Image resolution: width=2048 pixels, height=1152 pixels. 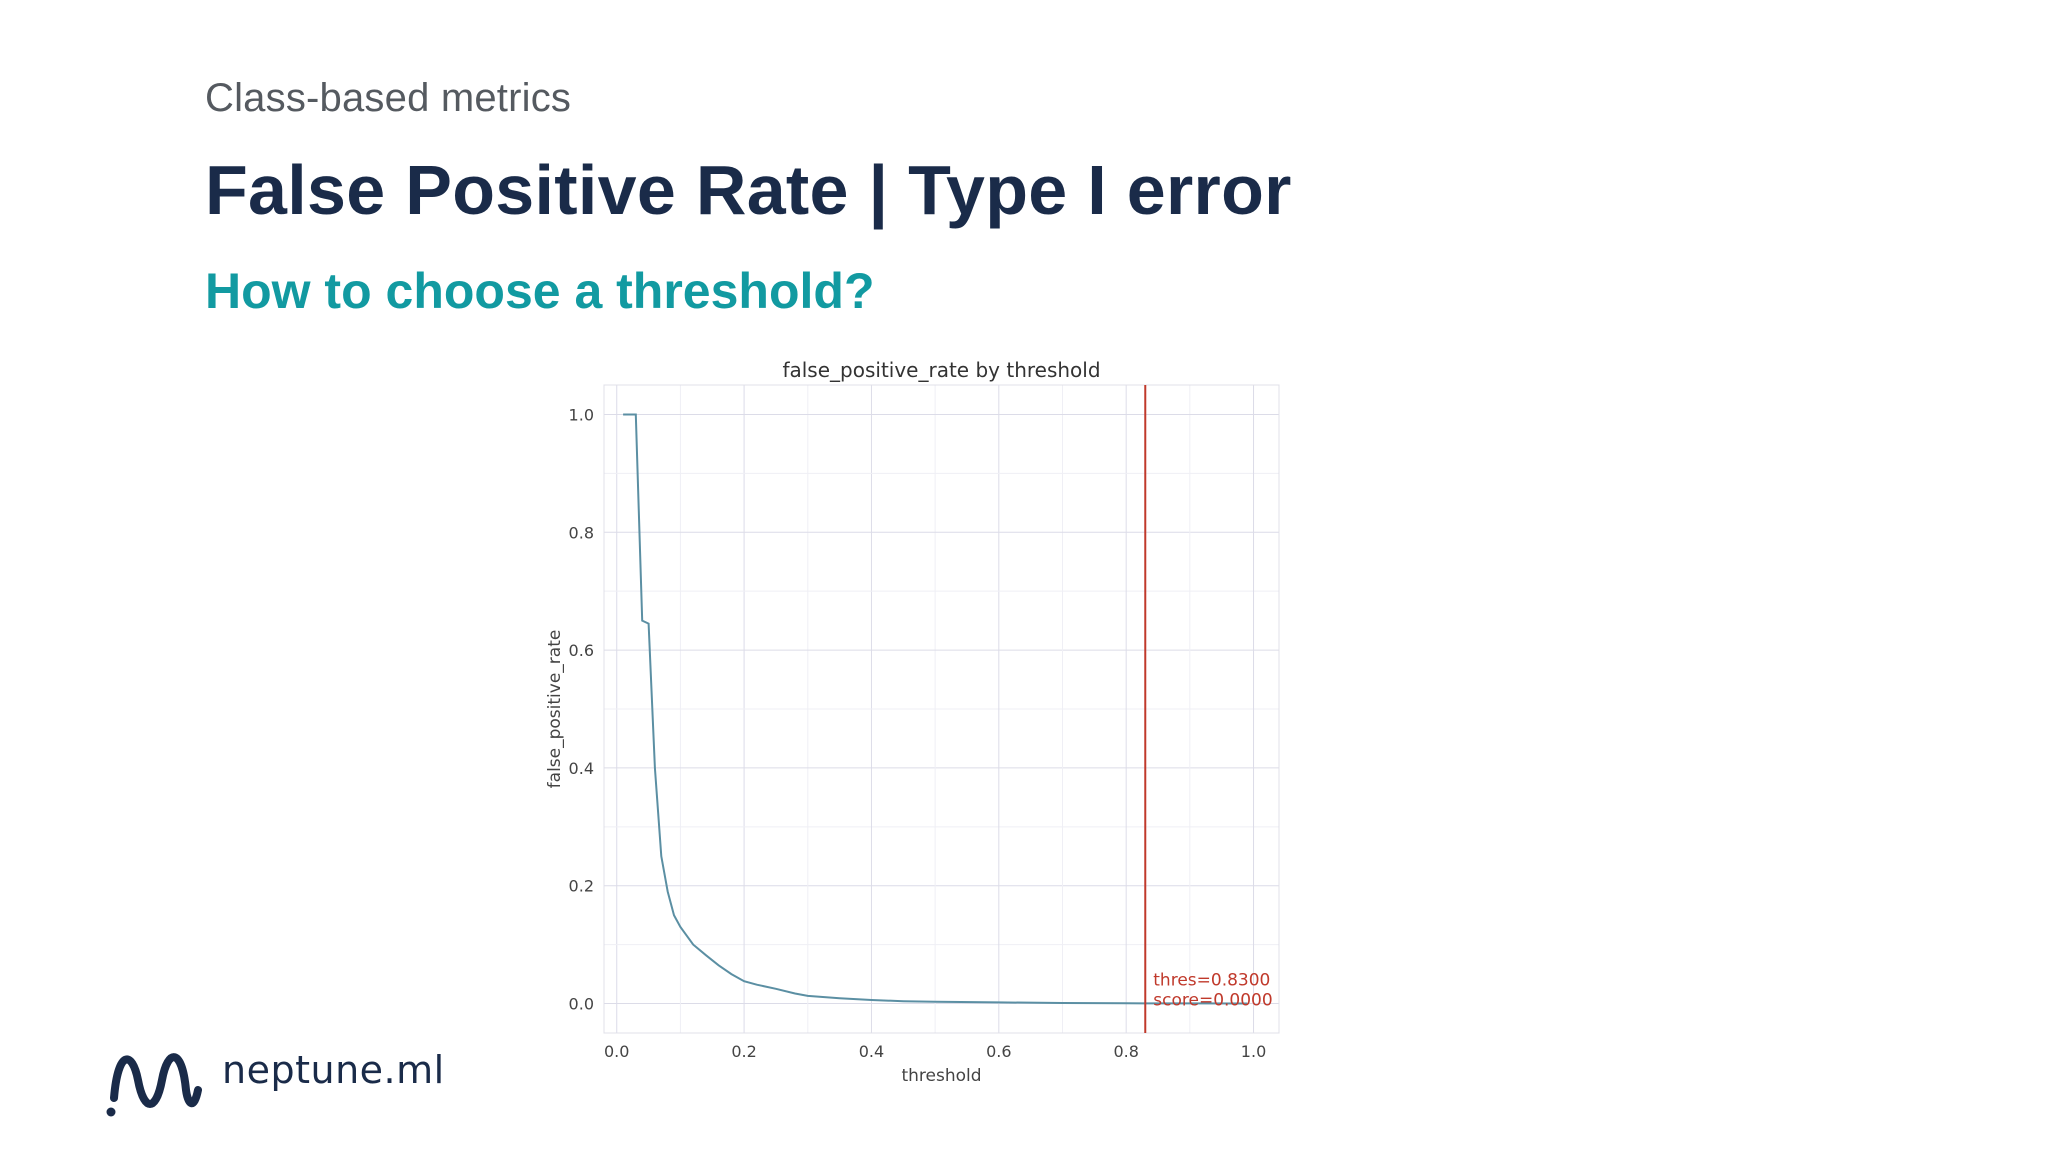 What do you see at coordinates (1125, 1051) in the screenshot?
I see `x-tick-label: 0.8` at bounding box center [1125, 1051].